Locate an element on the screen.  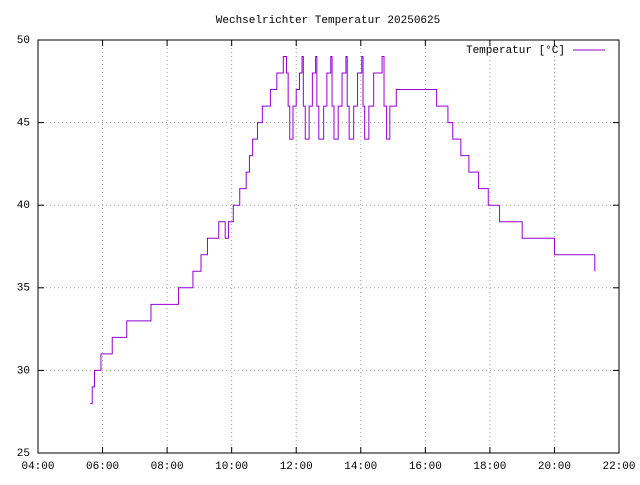
x-tick-label: 06:00 is located at coordinates (102, 467).